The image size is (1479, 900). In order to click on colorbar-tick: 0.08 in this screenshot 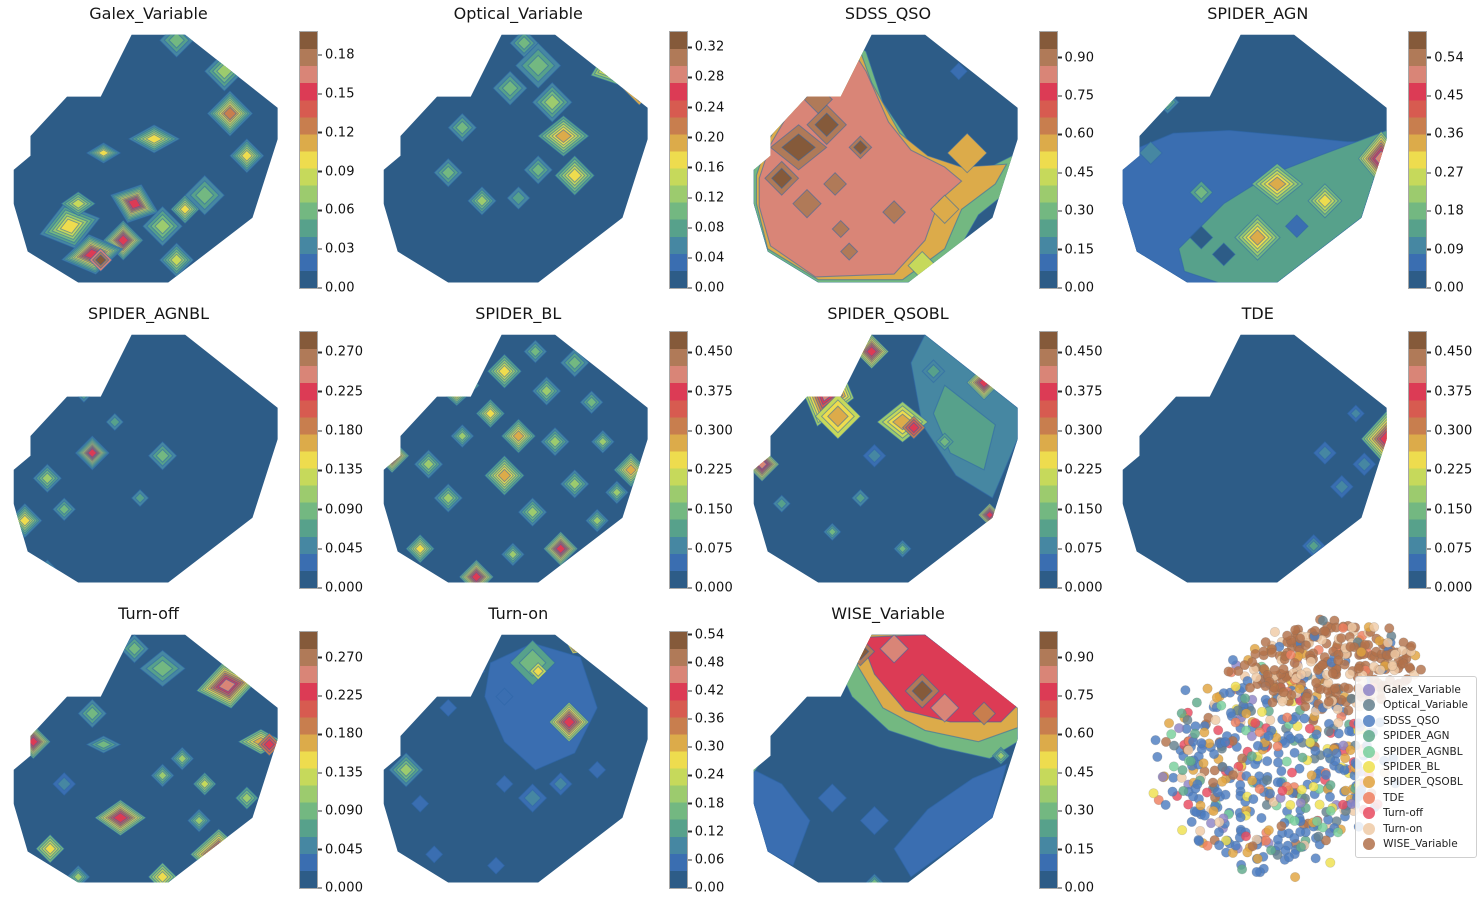, I will do `click(706, 227)`.